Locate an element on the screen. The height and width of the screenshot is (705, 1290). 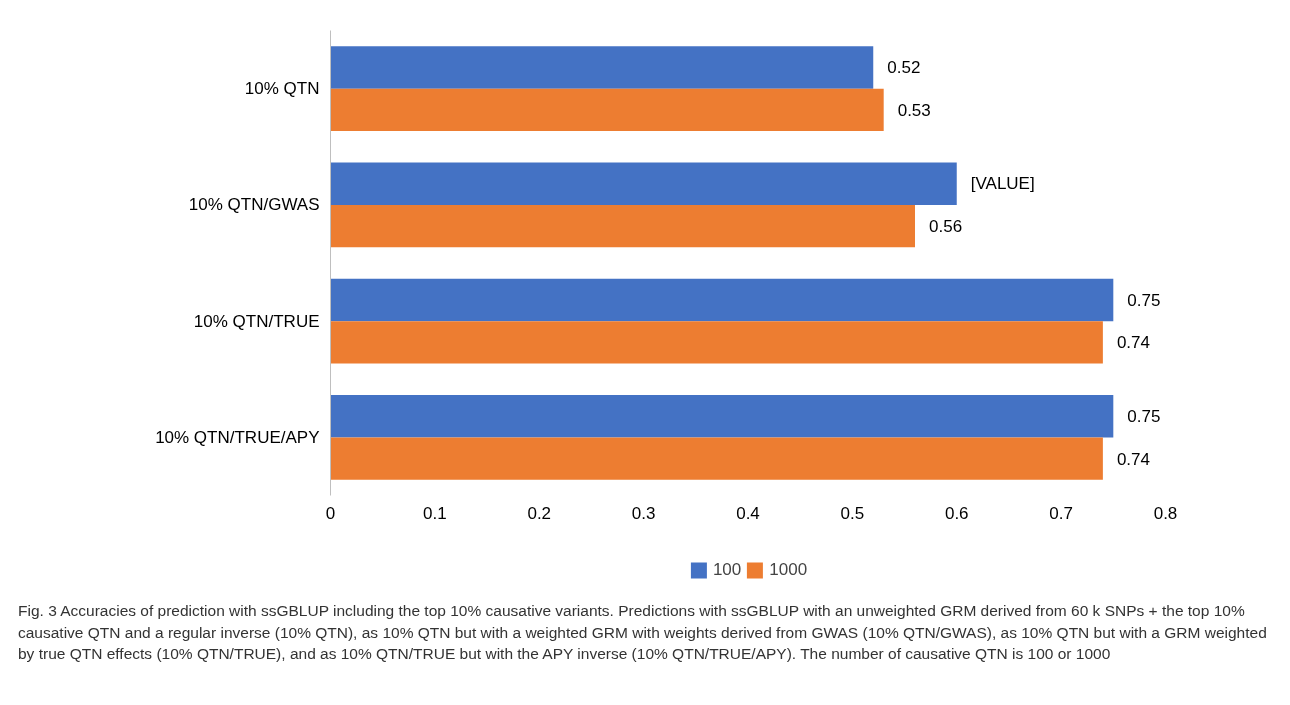
x-tick-label: 0.6 is located at coordinates (956, 513).